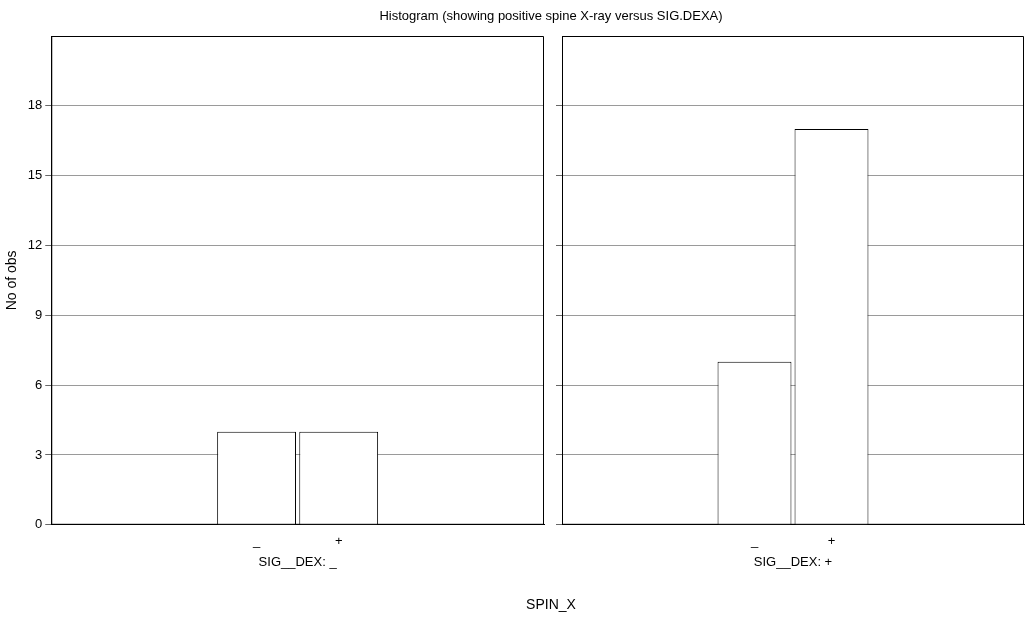 This screenshot has height=622, width=1032. Describe the element at coordinates (39, 454) in the screenshot. I see `y-tick-label: 3` at that location.